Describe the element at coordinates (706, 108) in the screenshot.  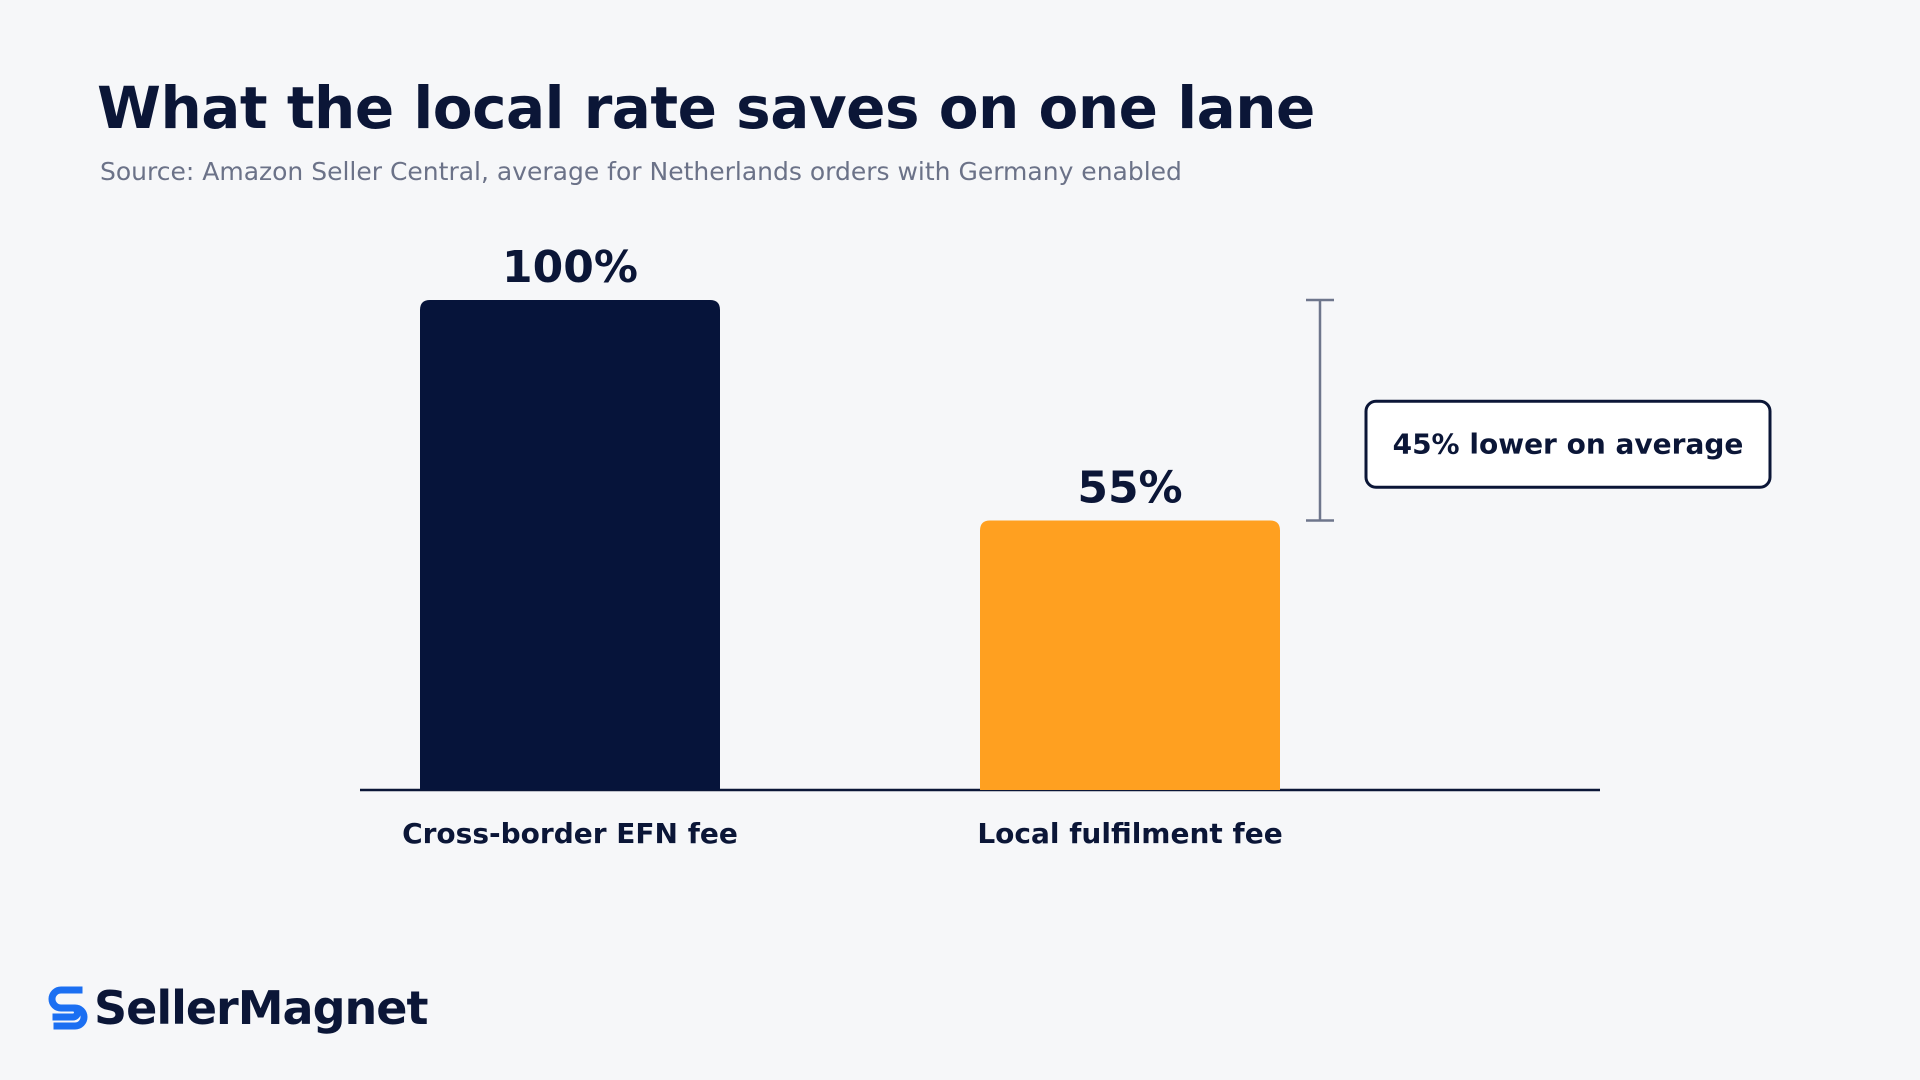
I see `chart-title: What the local rate saves on one lane` at that location.